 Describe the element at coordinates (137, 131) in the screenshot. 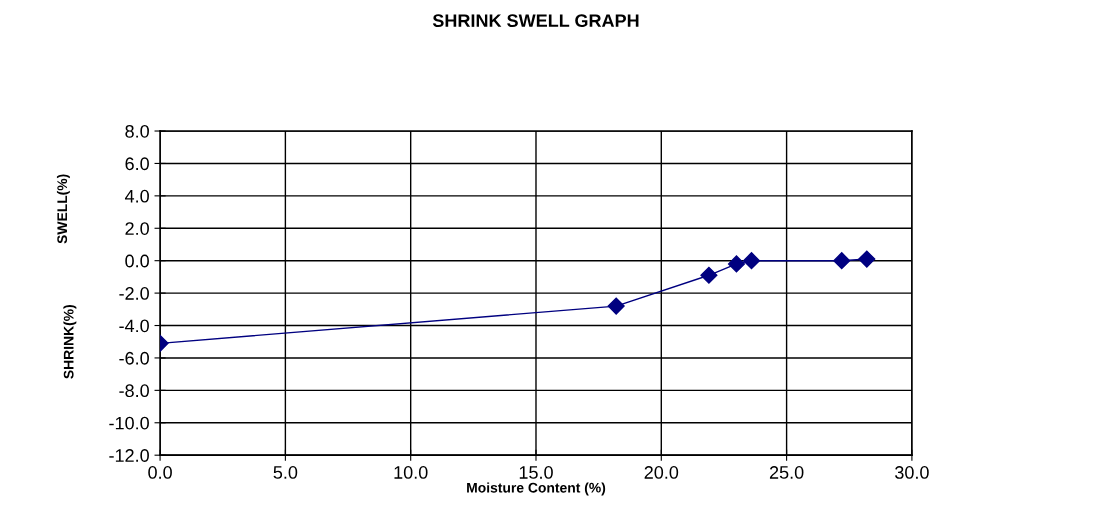

I see `y-tick-label: 8.0` at that location.